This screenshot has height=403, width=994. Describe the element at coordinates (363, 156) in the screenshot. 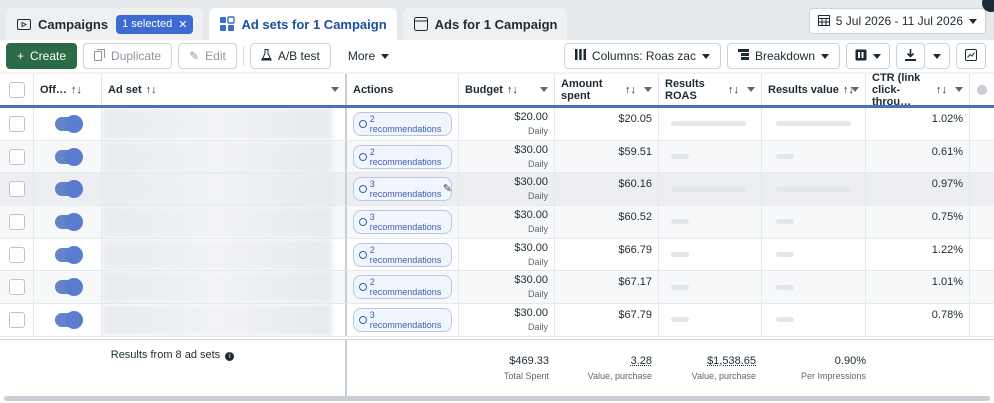

I see `recommendation-icon` at that location.